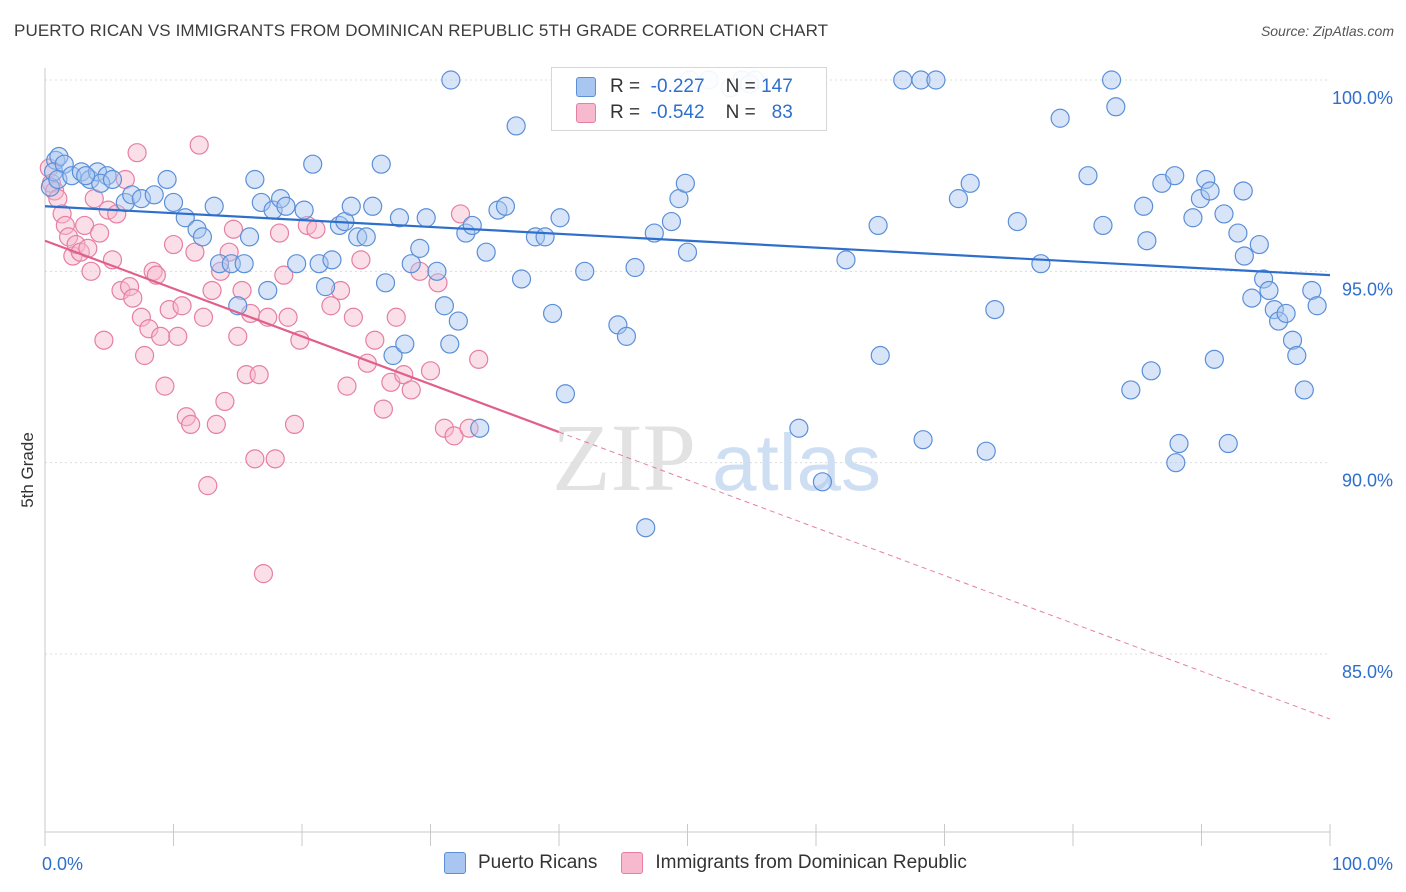 This screenshot has width=1406, height=892. I want to click on correlation-legend: R = -0.227 N = 147 R = -0.542 N = 83, so click(689, 99).